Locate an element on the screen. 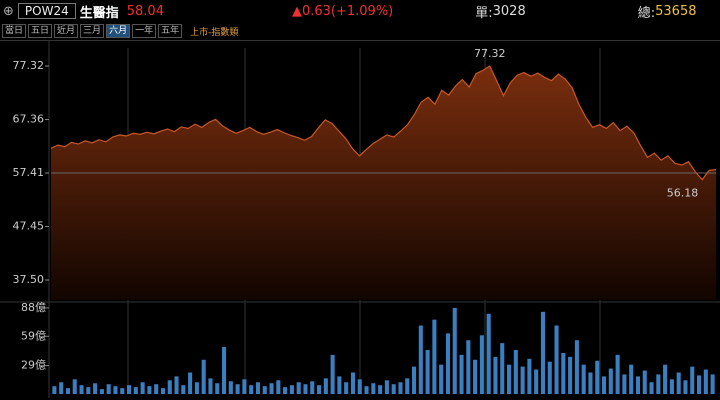 The image size is (720, 400). toolbar: 當日 五日 近月 三月 六月 一年 五年 上市-指數類 is located at coordinates (360, 31).